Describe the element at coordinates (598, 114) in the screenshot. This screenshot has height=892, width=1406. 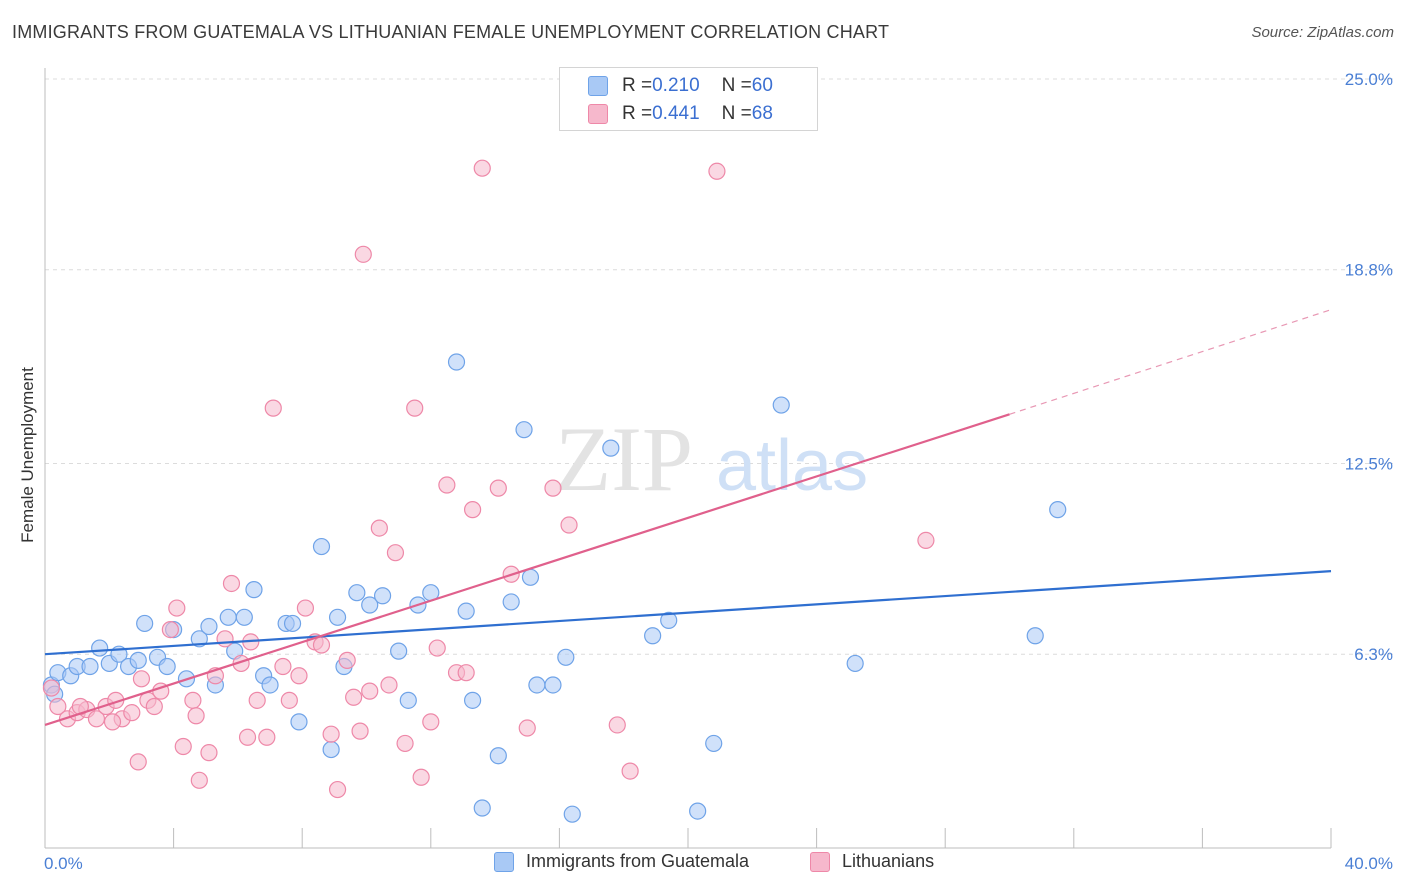
I see `legend-swatch-lithuanians` at that location.